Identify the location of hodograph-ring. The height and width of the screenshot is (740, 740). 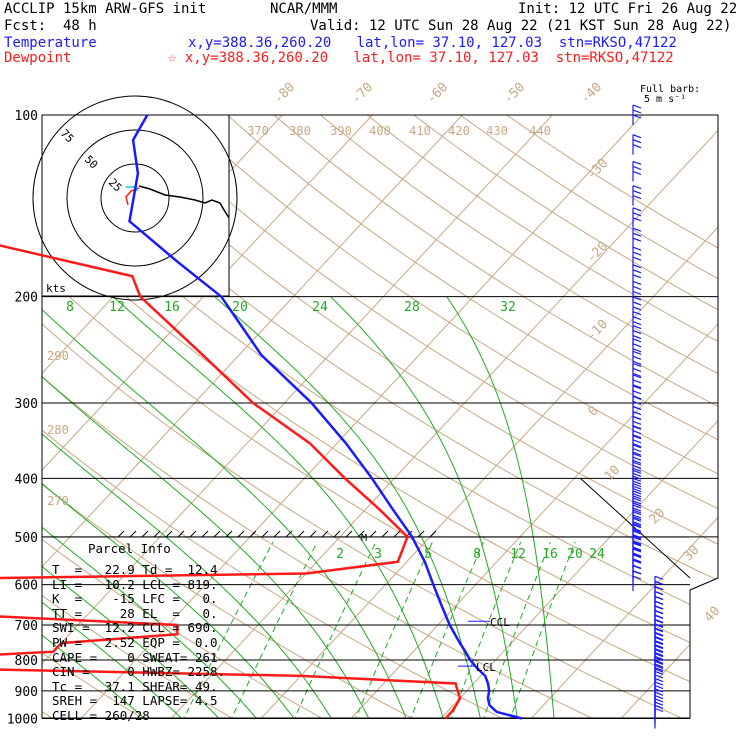
(135, 198).